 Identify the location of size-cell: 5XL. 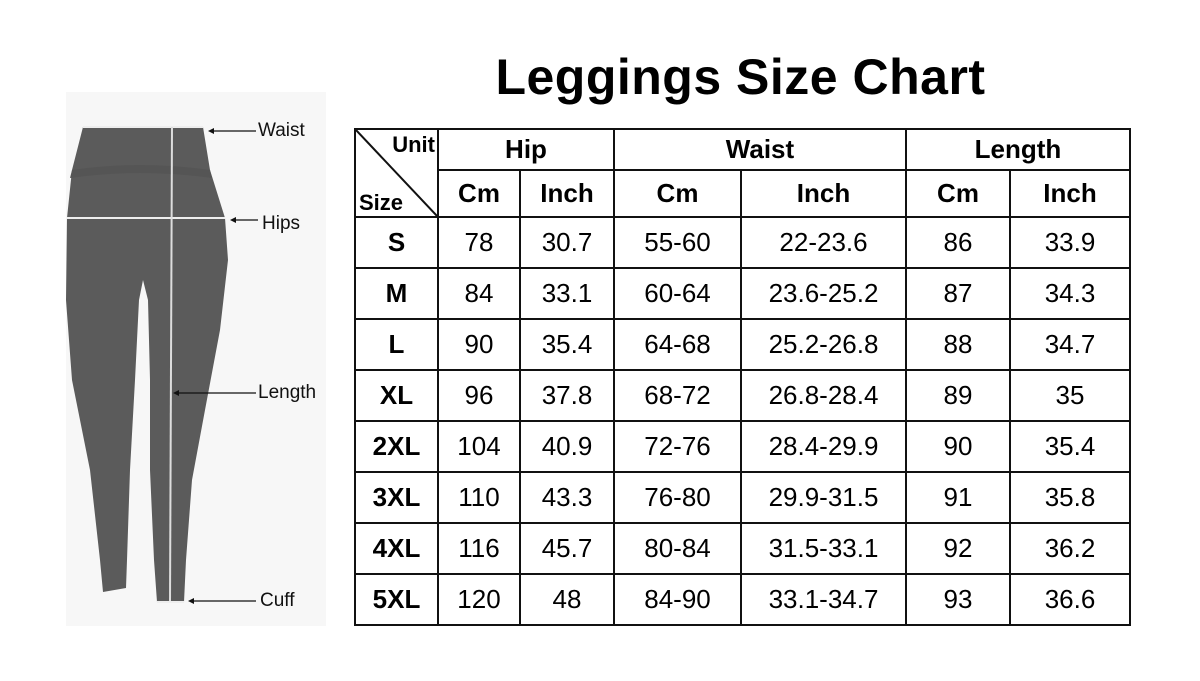
(396, 599).